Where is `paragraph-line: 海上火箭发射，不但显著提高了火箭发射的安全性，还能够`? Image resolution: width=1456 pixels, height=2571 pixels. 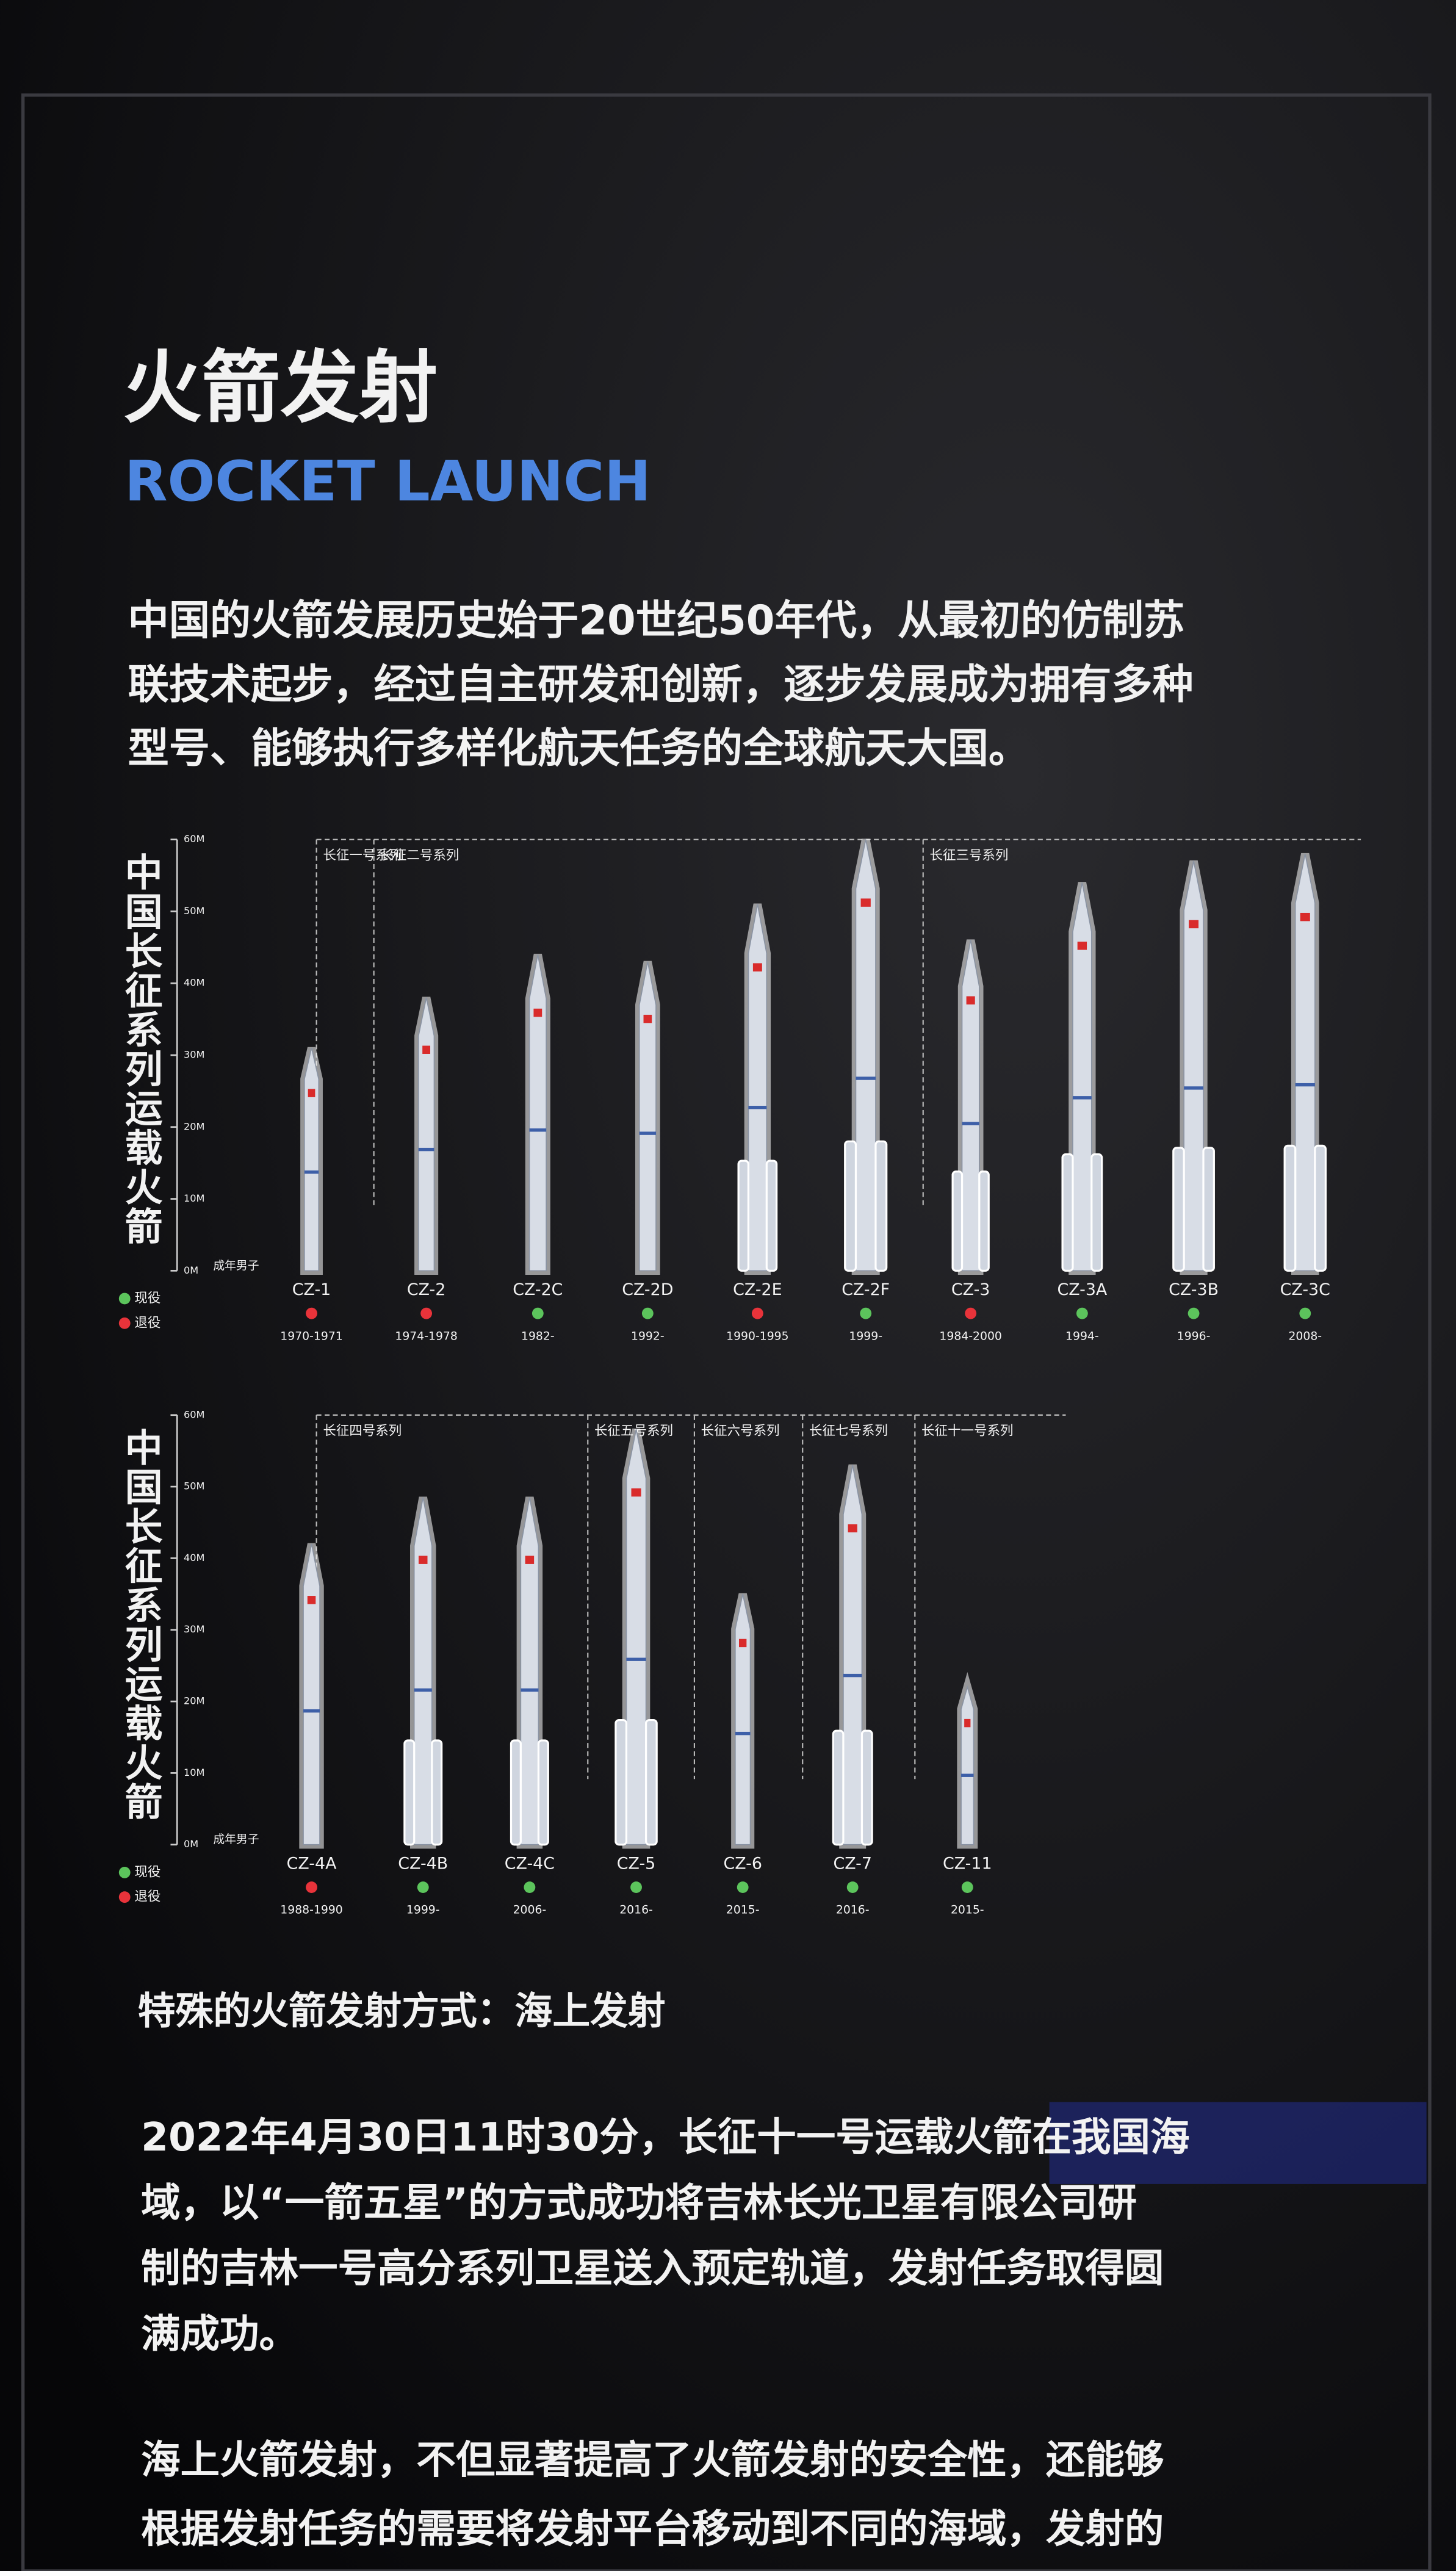 paragraph-line: 海上火箭发射，不但显著提高了火箭发射的安全性，还能够 is located at coordinates (652, 2460).